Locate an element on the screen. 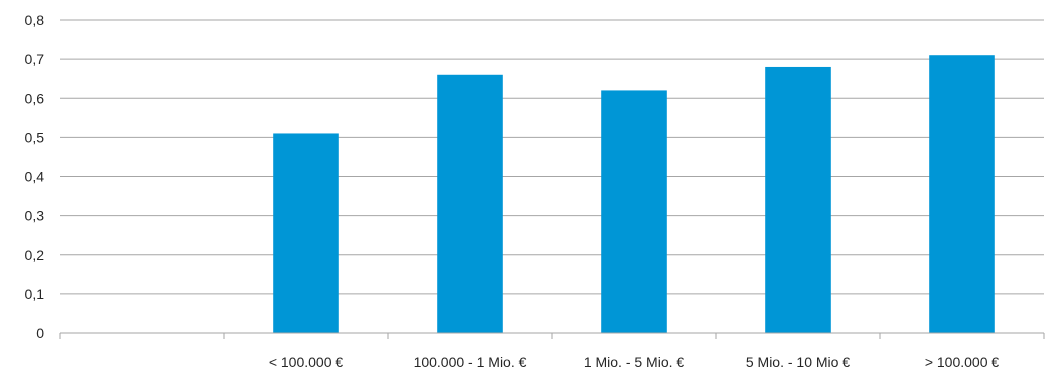 Image resolution: width=1049 pixels, height=374 pixels. y-tick-label: 0,8 is located at coordinates (35, 20).